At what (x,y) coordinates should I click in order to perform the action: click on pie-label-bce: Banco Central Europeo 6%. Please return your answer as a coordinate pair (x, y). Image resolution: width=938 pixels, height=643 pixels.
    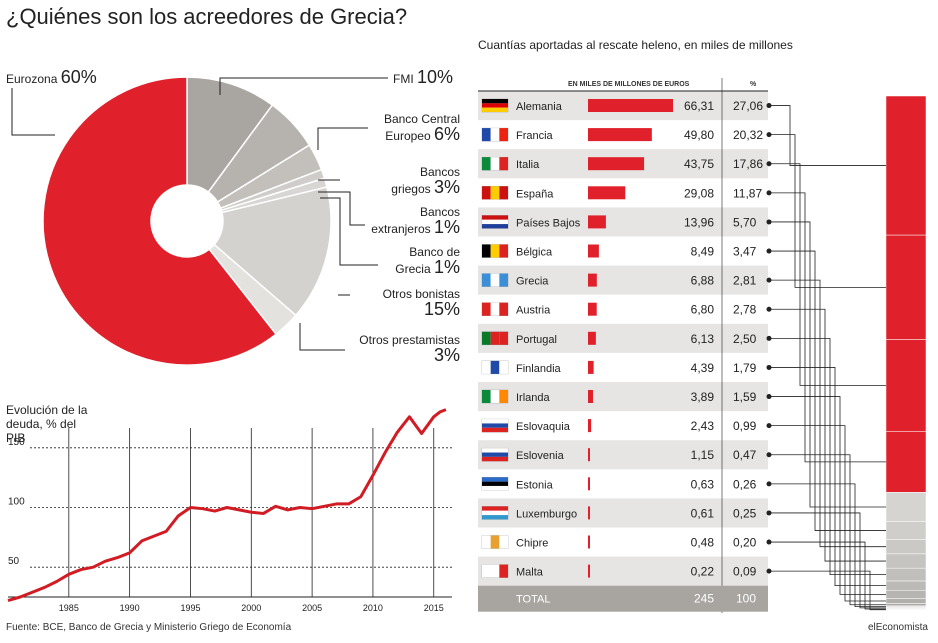
    Looking at the image, I should click on (421, 128).